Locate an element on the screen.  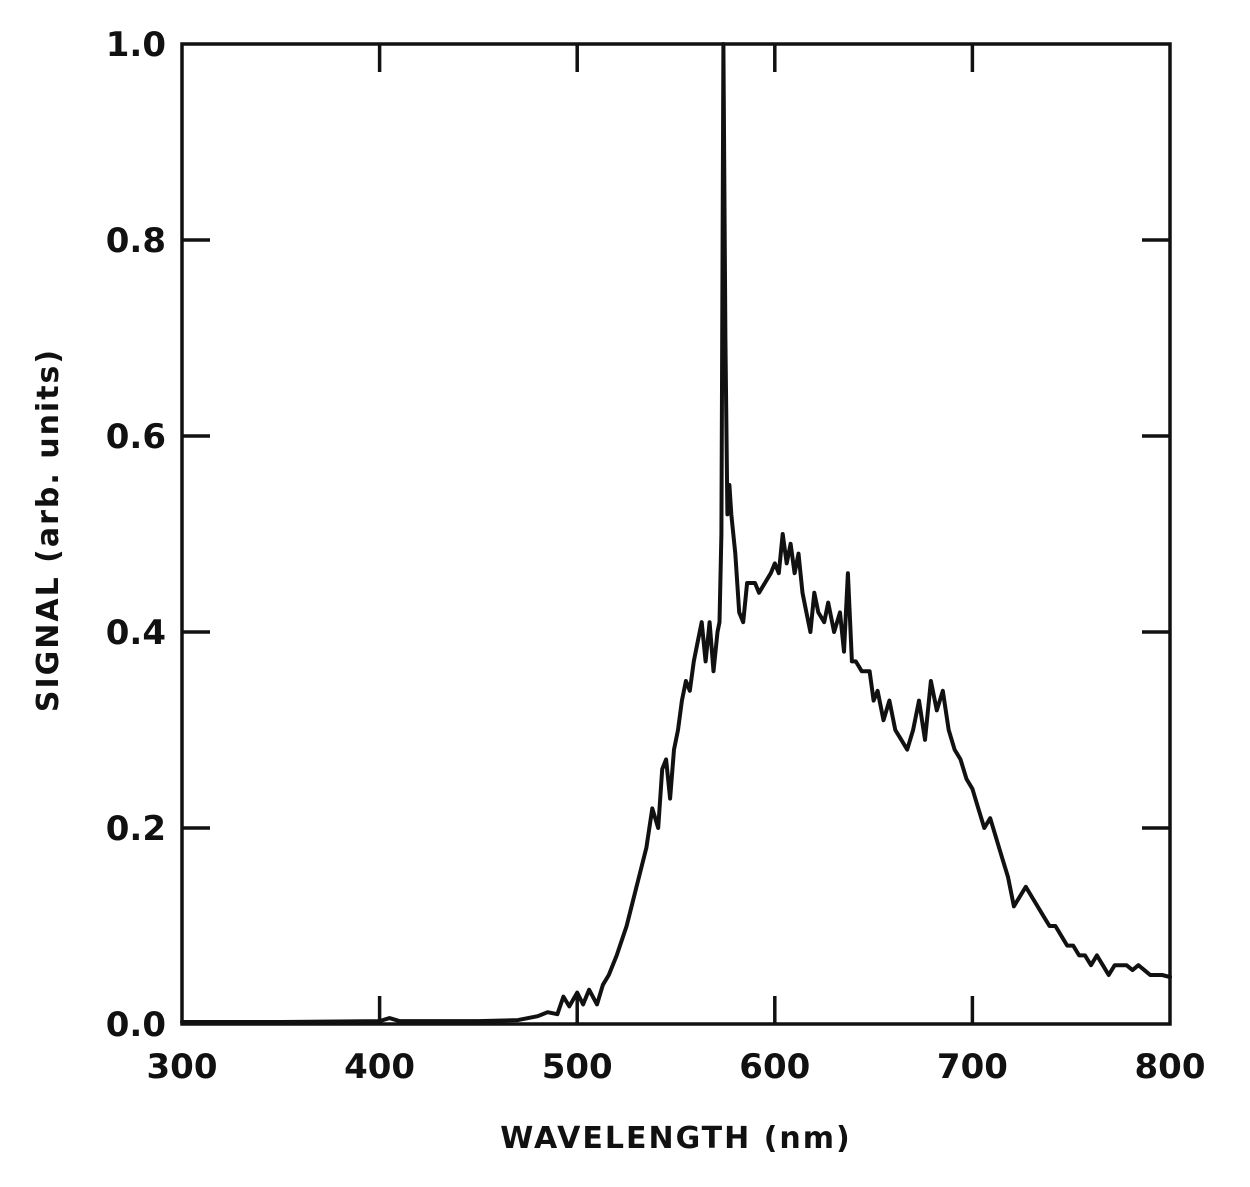
x-tick-label: 700 is located at coordinates (972, 1067).